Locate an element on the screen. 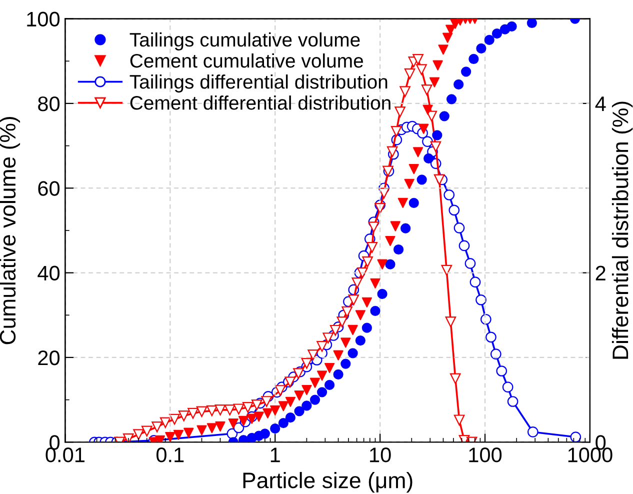 Image resolution: width=633 pixels, height=494 pixels. x-tick-label: 1 is located at coordinates (275, 455).